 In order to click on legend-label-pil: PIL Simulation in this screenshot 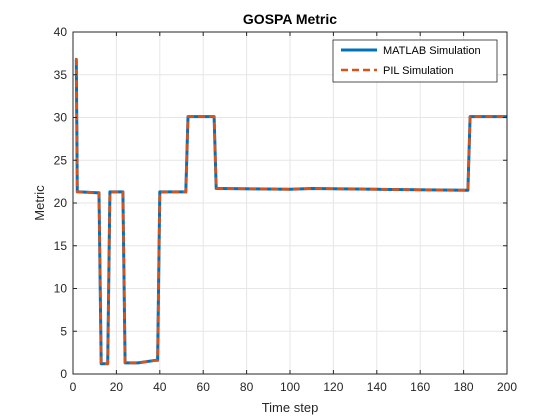, I will do `click(418, 71)`.